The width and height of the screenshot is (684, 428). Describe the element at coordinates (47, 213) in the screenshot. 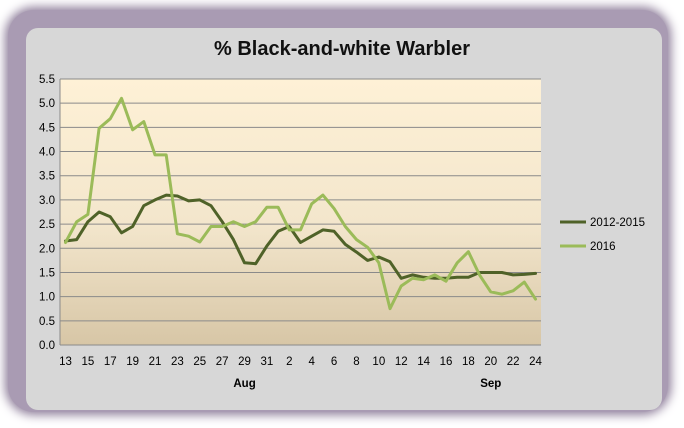

I see `y-axis-ticks: 0.0 0.5 1.0 1.5 2.0 2.5 3.0 3.5 4.0 4.5 5.0 5.5` at that location.